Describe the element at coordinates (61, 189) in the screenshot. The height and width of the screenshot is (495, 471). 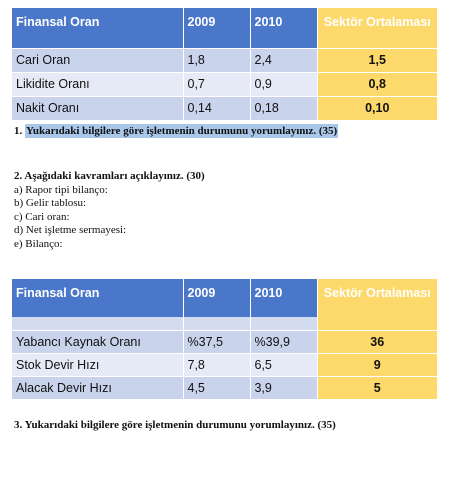
I see `question-2-item-a: a) Rapor tipi bilanço:` at that location.